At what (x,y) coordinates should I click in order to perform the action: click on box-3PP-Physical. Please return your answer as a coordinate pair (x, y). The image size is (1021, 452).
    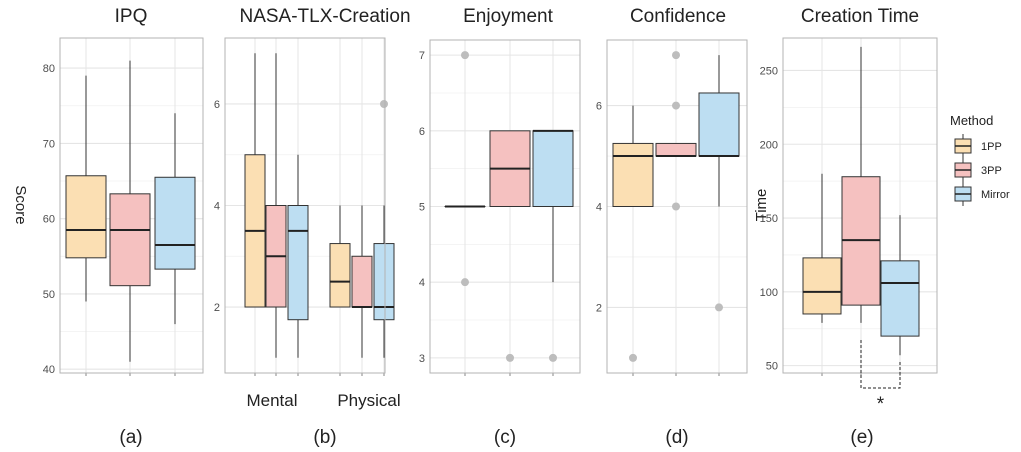
    Looking at the image, I should click on (362, 281).